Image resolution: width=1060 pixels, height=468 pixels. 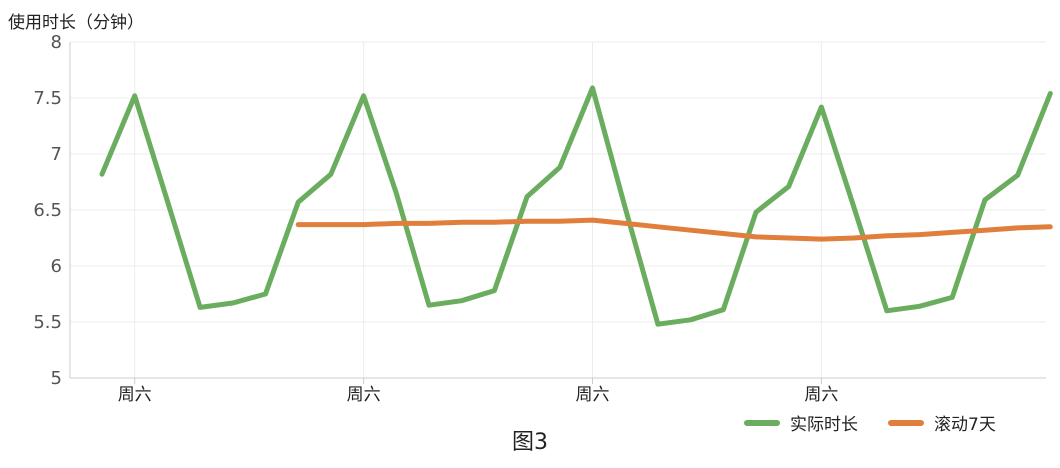 I want to click on series-line-rolling, so click(x=674, y=229).